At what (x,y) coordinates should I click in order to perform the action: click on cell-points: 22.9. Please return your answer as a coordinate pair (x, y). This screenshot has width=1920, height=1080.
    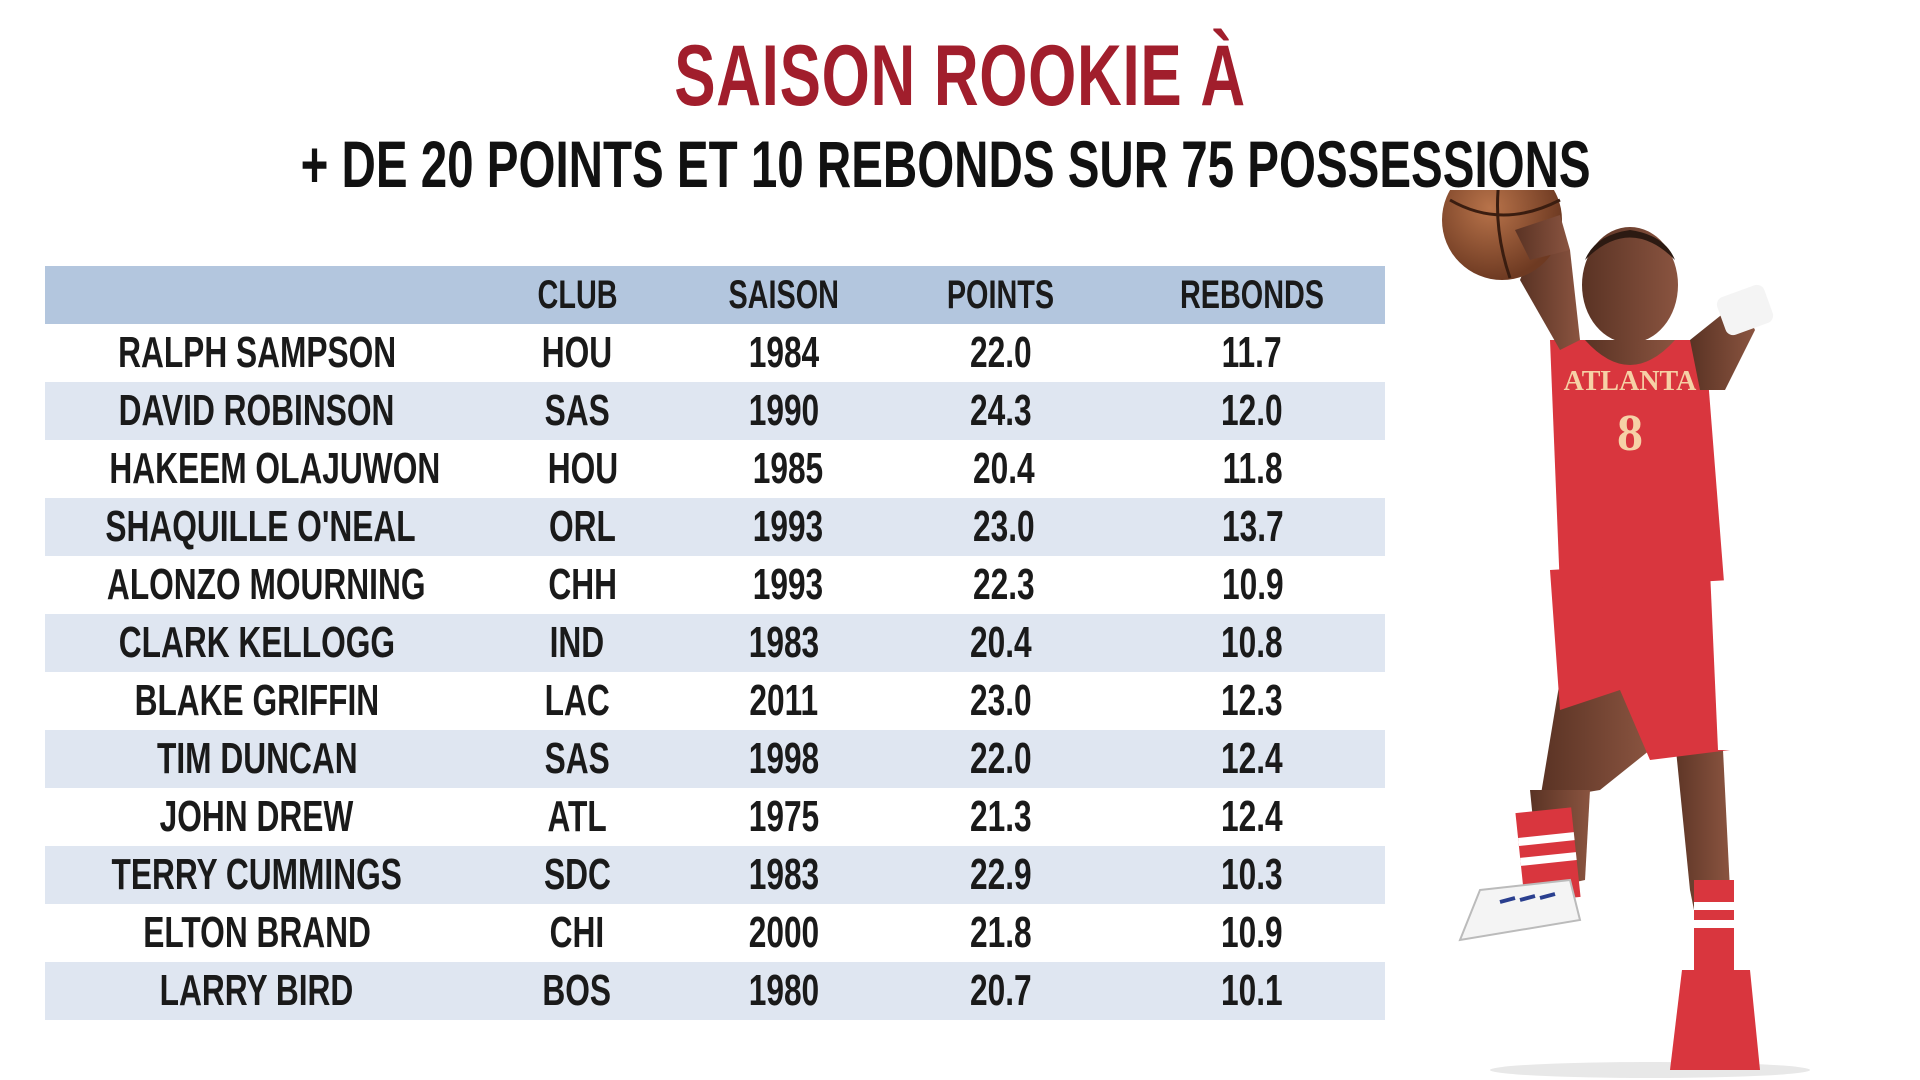
    Looking at the image, I should click on (1000, 874).